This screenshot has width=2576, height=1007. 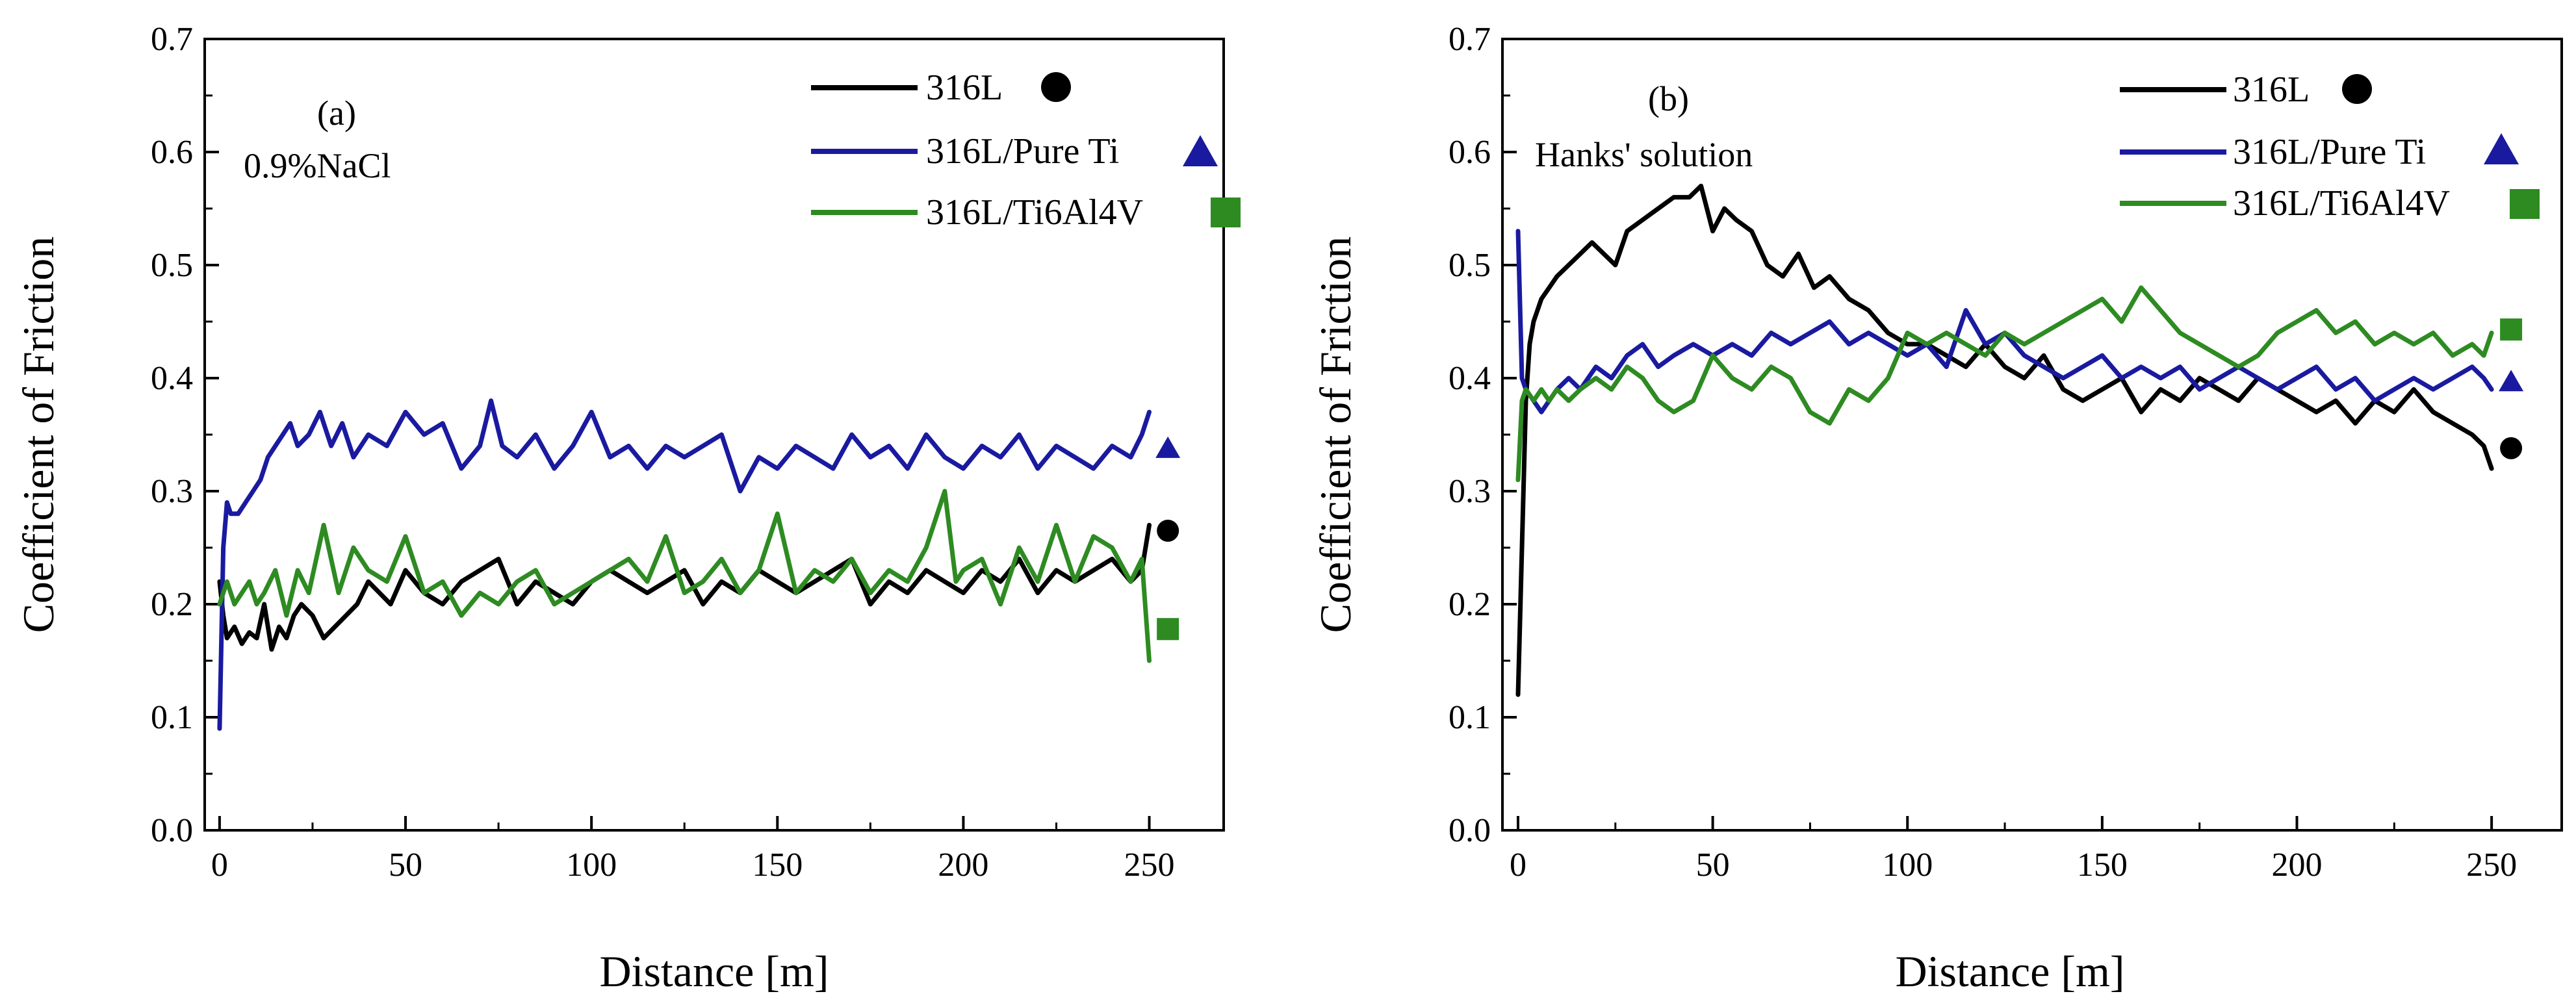 What do you see at coordinates (185, 435) in the screenshot?
I see `panel-a-y-ticks: 0.0 0.1 0.2 0.3 0.4 0.5 0.6 0.7` at bounding box center [185, 435].